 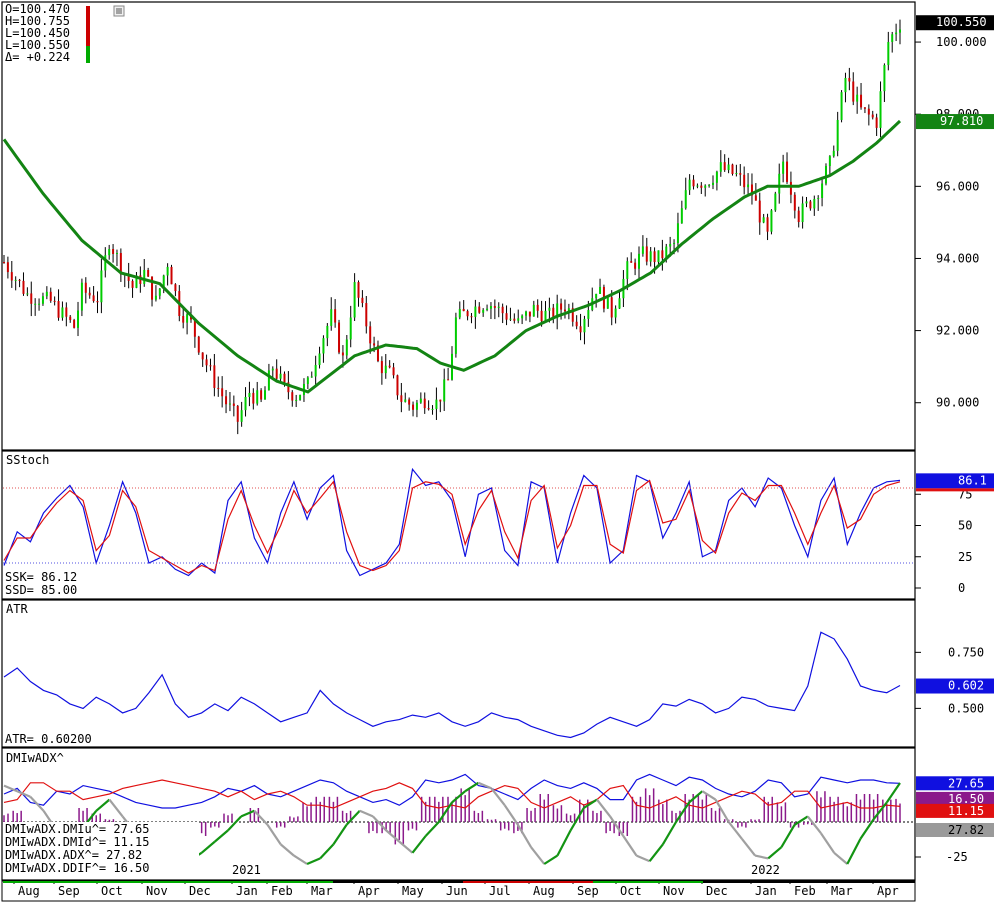 I want to click on time-month-label: Aug, so click(x=544, y=891).